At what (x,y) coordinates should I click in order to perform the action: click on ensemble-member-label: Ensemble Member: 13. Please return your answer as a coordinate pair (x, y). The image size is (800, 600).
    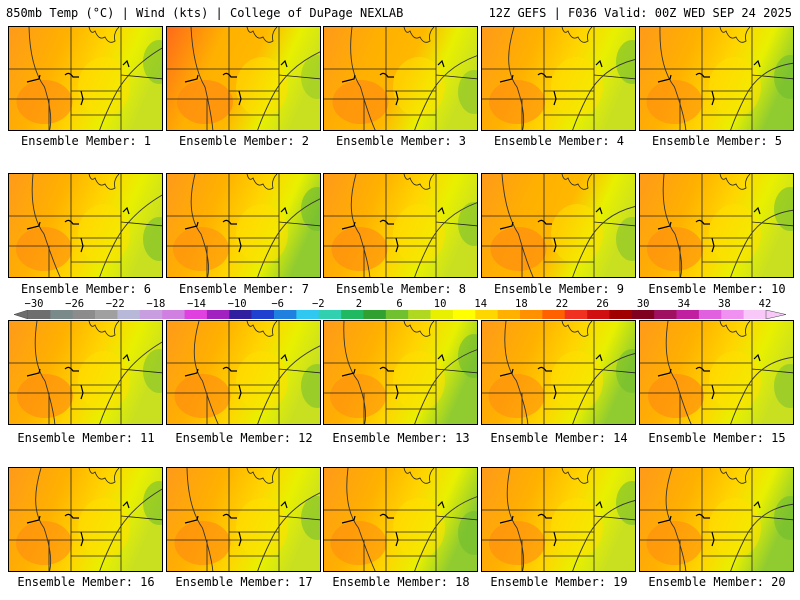
    Looking at the image, I should click on (401, 438).